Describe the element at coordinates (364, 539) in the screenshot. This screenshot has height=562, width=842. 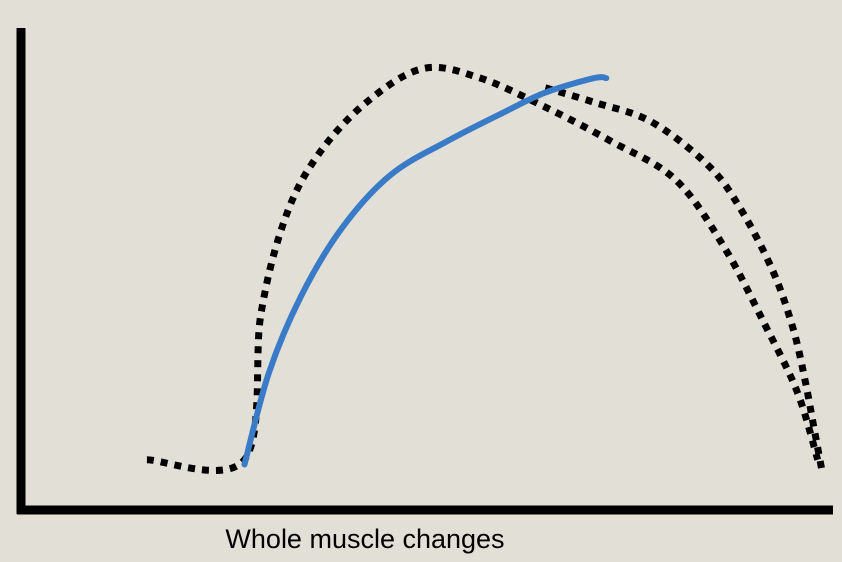
I see `x-axis-label: Whole muscle changes` at that location.